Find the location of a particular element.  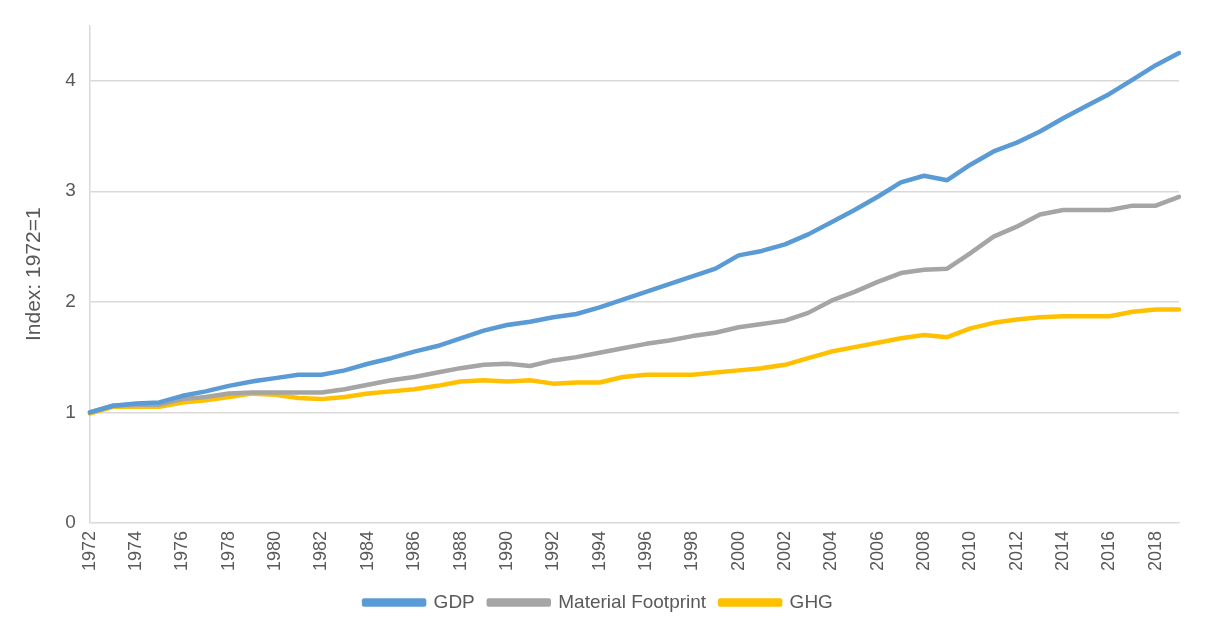

x-tick-label: 1990 is located at coordinates (505, 550).